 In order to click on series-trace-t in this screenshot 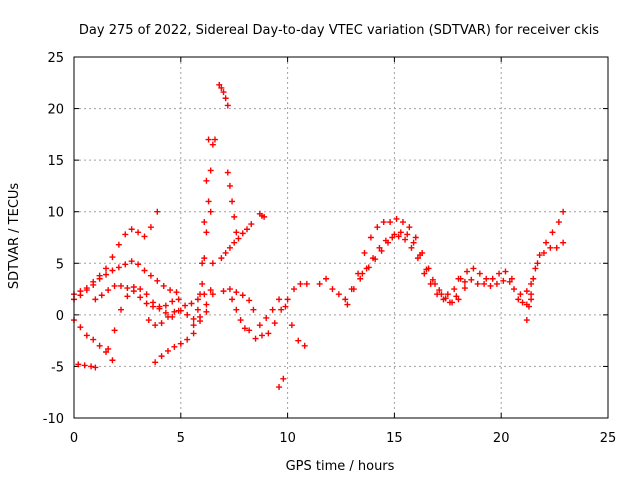, I will do `click(380, 259)`.